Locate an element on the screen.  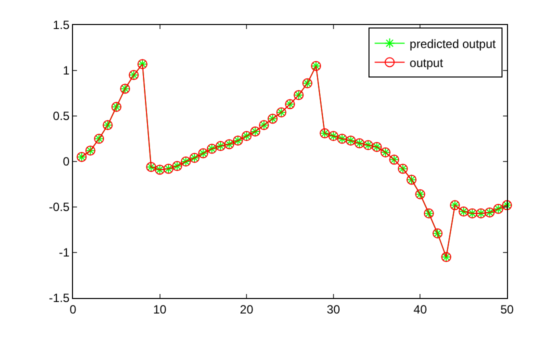
y-tick-label: 1.5 is located at coordinates (61, 25).